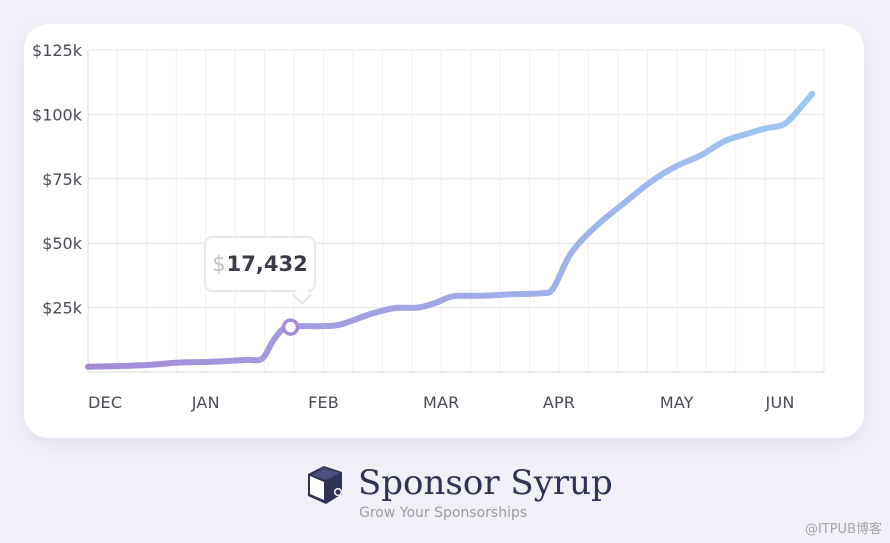 Image resolution: width=890 pixels, height=543 pixels. Describe the element at coordinates (57, 114) in the screenshot. I see `y-tick-label: $100k` at that location.